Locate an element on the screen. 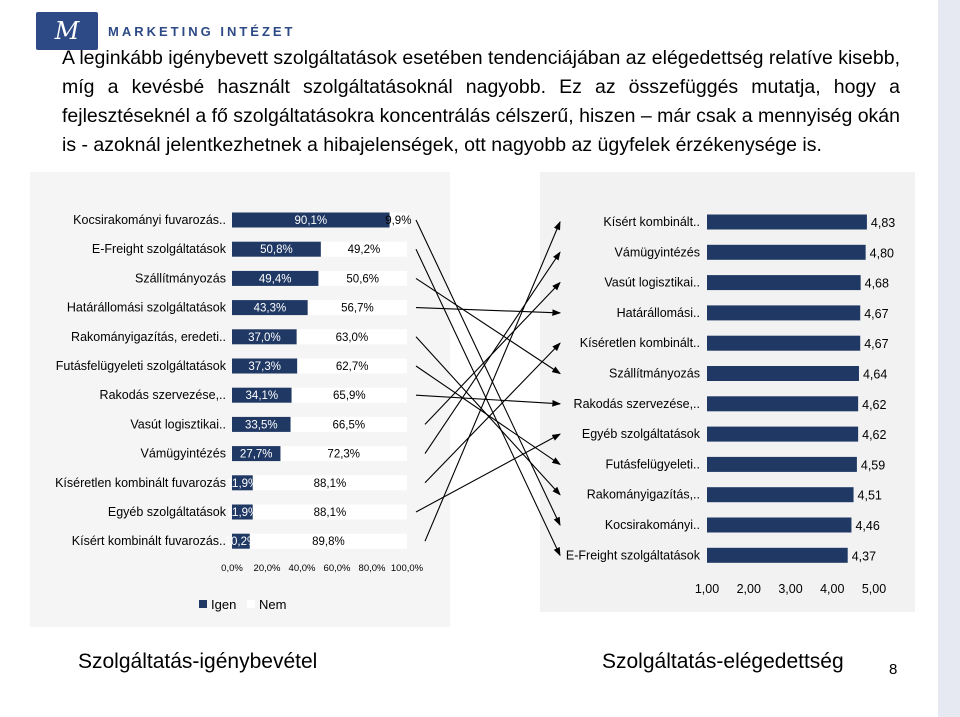  igen-data-label: 90,1% is located at coordinates (311, 221).